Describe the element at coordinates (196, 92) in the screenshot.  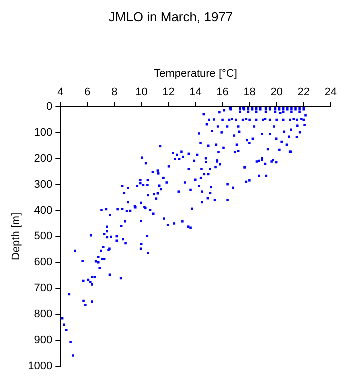
I see `x-tick-label: 14` at that location.